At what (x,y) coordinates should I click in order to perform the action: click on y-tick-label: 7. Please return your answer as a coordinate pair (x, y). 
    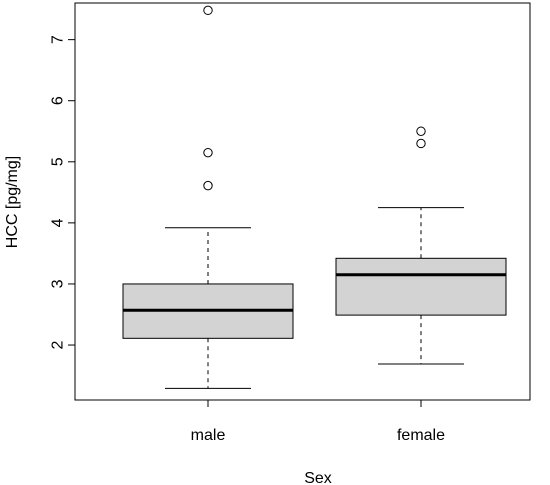
    Looking at the image, I should click on (58, 39).